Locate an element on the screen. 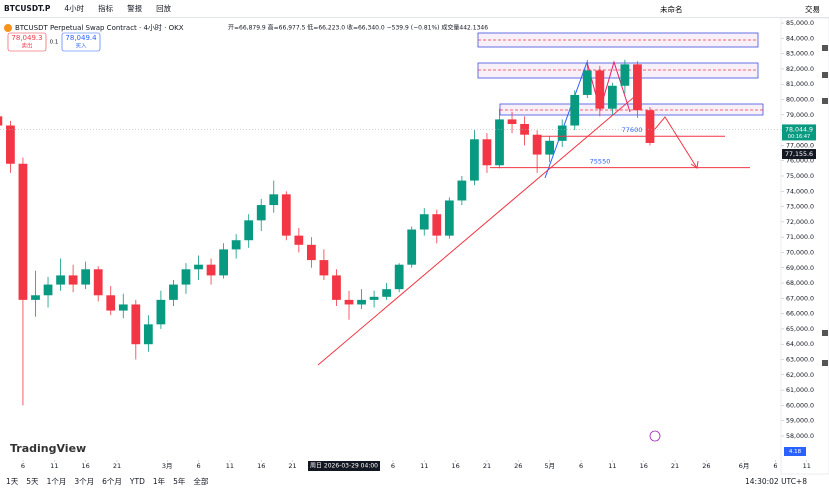 Image resolution: width=829 pixels, height=488 pixels. event-icon is located at coordinates (655, 436).